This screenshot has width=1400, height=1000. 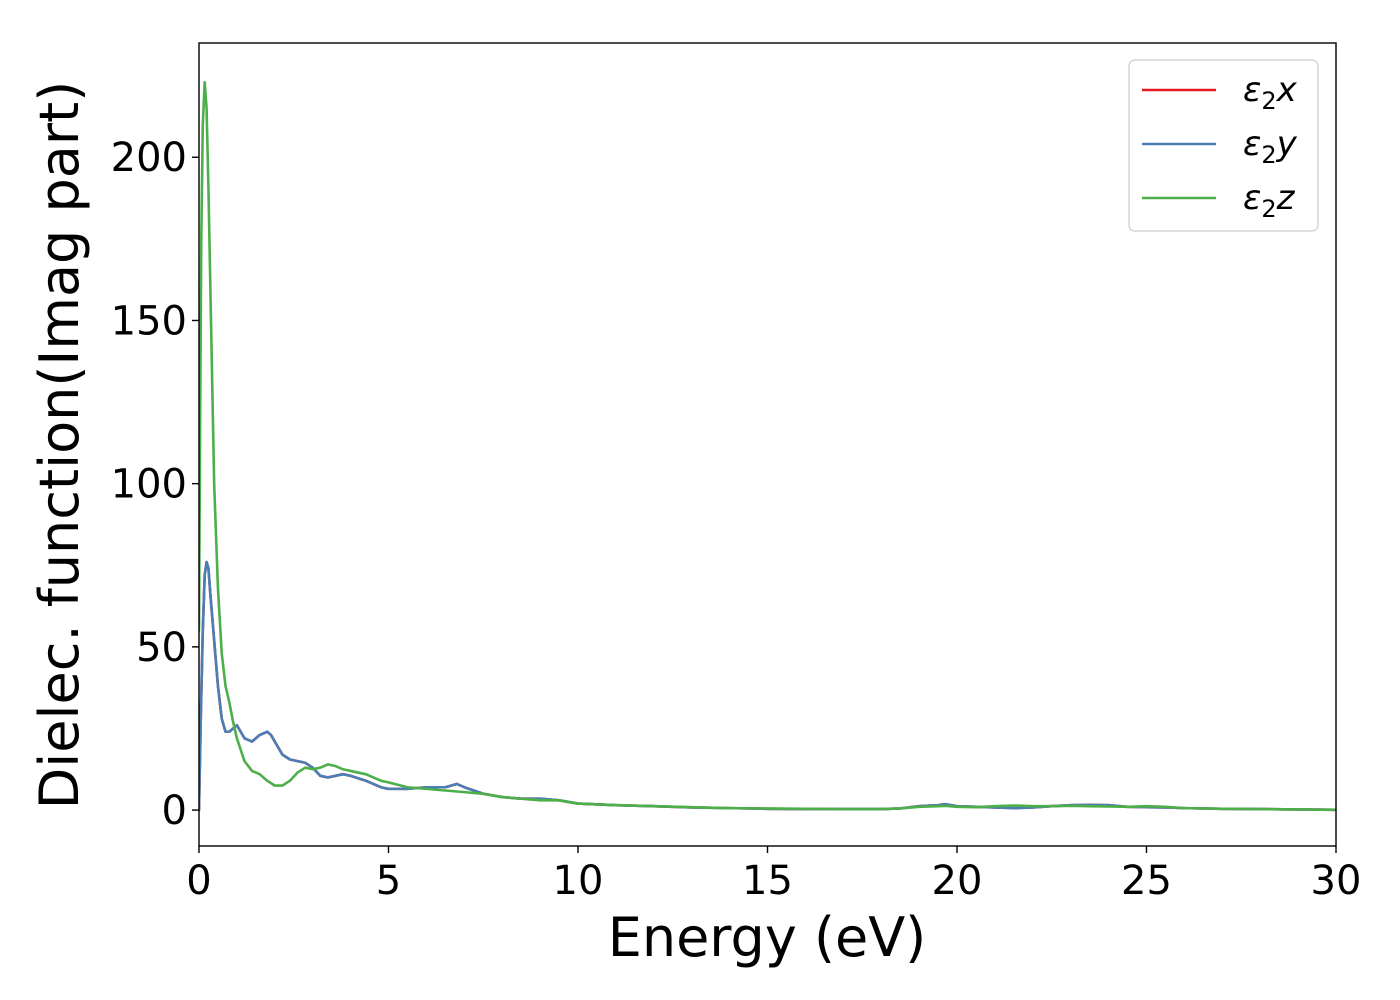 I want to click on y-tick-label: 0, so click(x=174, y=811).